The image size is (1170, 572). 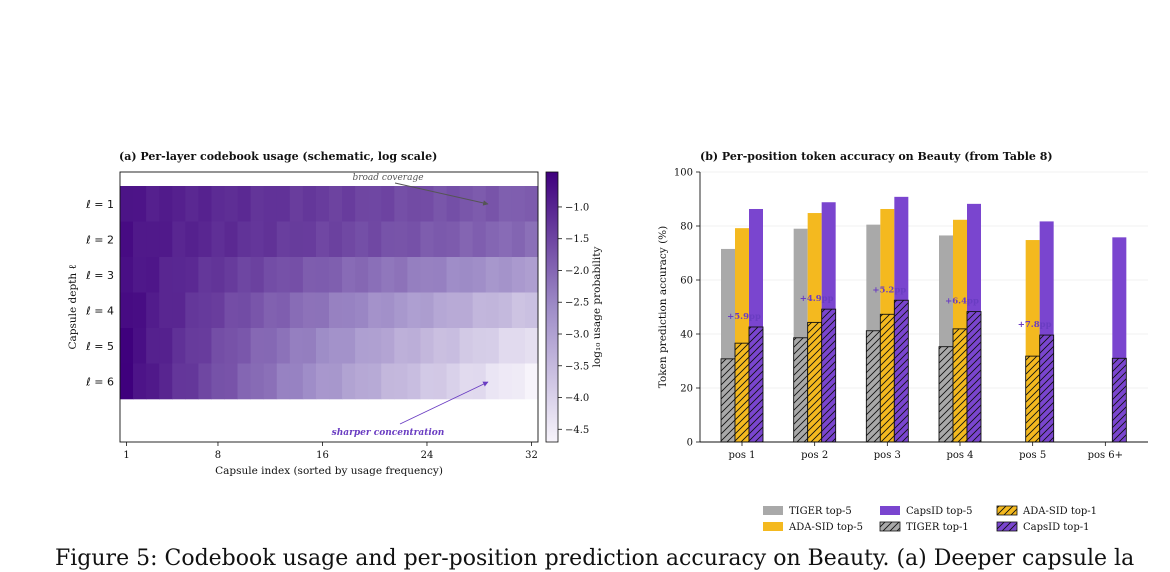 What do you see at coordinates (744, 317) in the screenshot?
I see `bar-data-label: +5.9pp` at bounding box center [744, 317].